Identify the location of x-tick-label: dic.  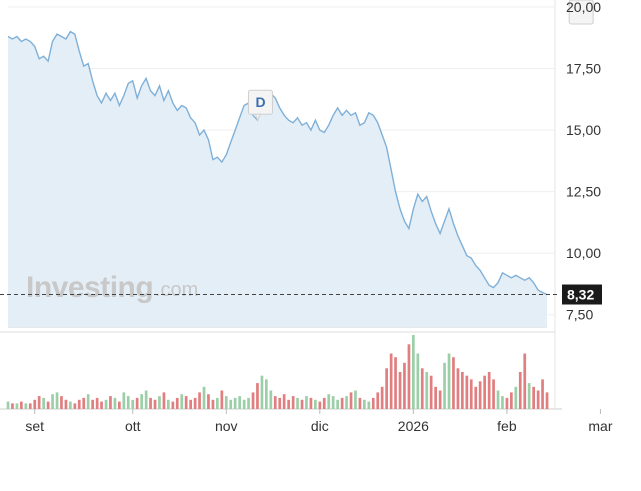
(320, 426).